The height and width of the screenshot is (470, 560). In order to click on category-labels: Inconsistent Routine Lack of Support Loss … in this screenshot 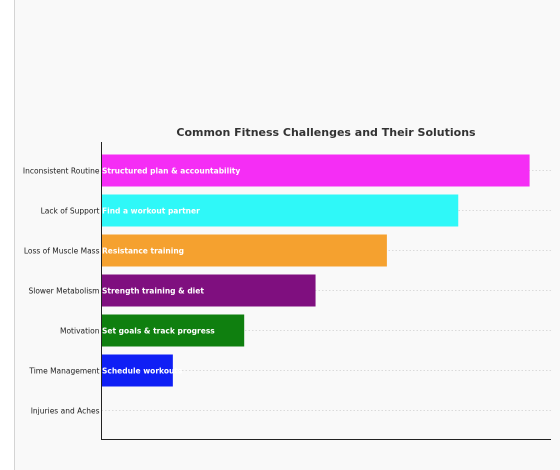, I will do `click(61, 290)`.